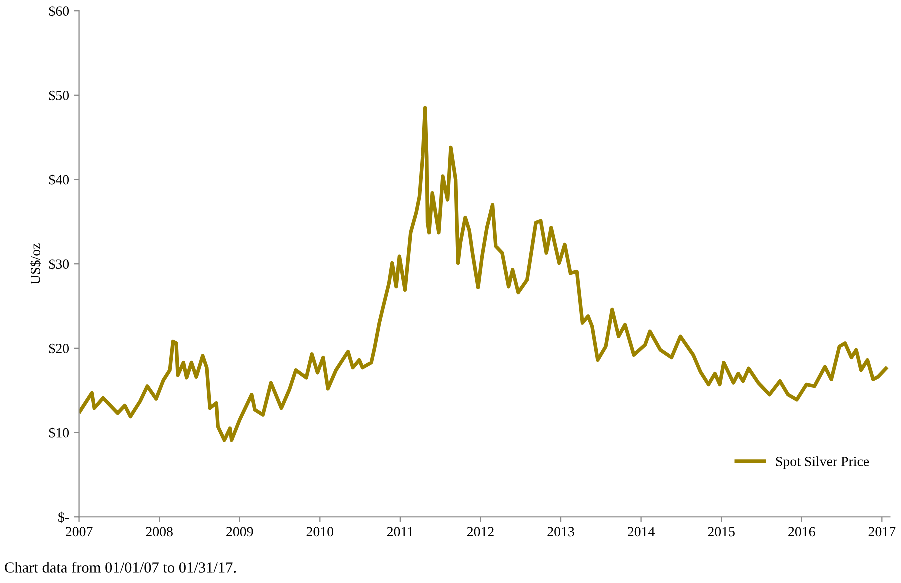  I want to click on x-tick-label: 2015, so click(721, 532).